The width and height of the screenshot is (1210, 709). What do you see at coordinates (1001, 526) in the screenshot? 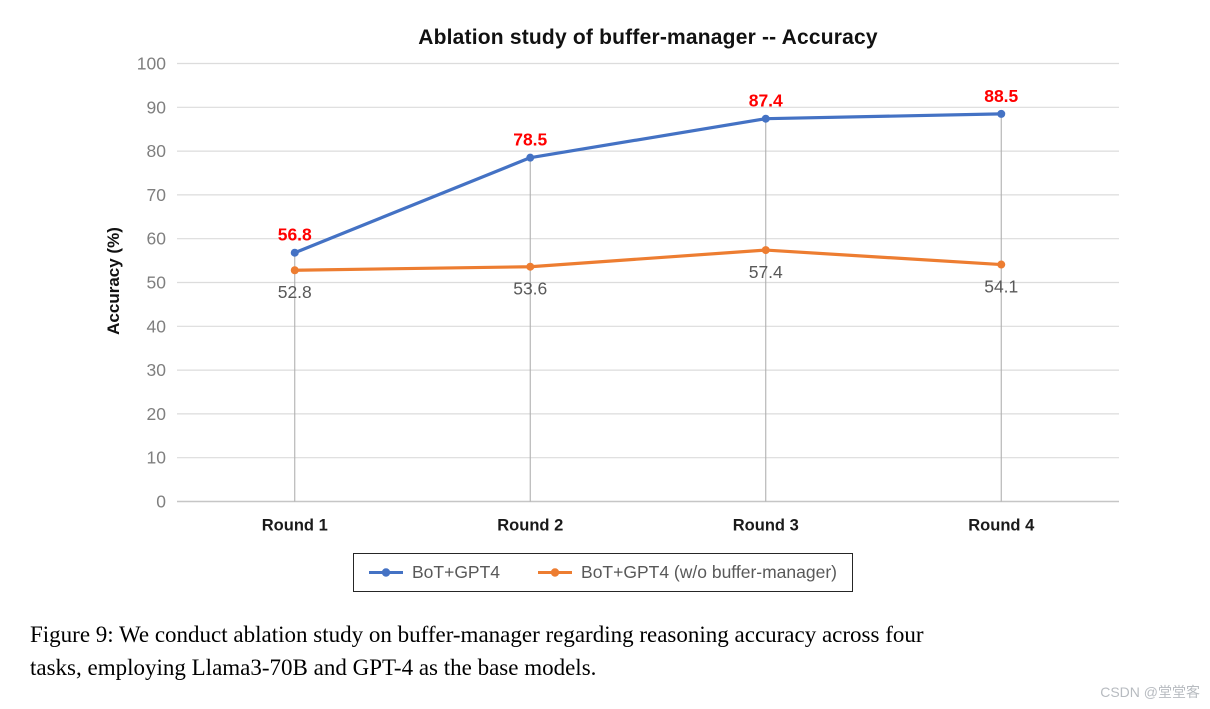
I see `x-tick-label-4: Round 4` at bounding box center [1001, 526].